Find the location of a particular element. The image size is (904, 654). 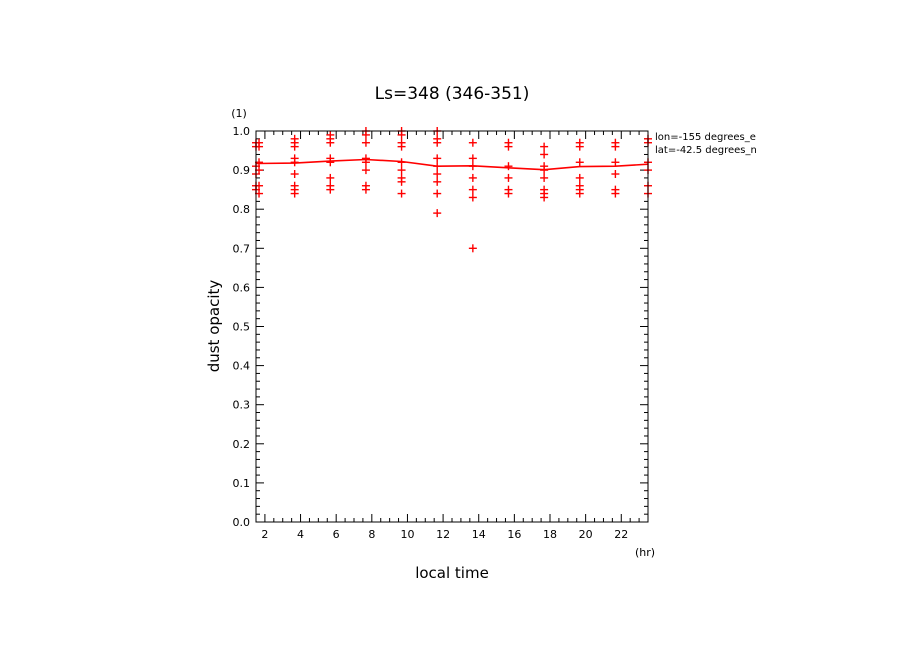

x-tick-label: 10 is located at coordinates (407, 534).